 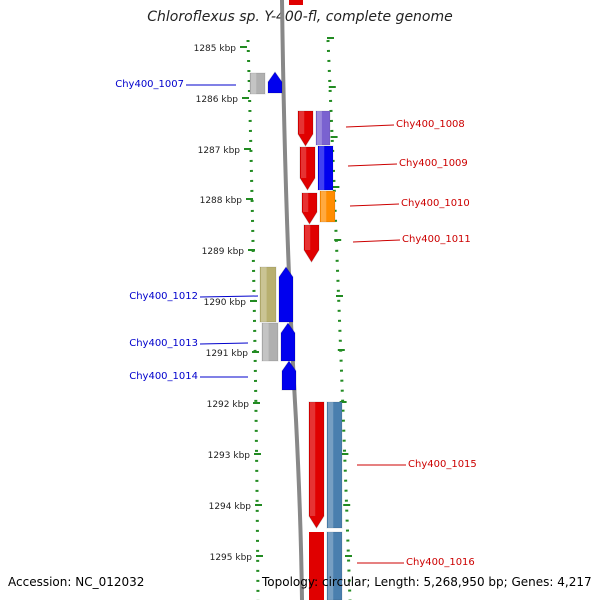 I want to click on gene-red-a, so click(x=305, y=128).